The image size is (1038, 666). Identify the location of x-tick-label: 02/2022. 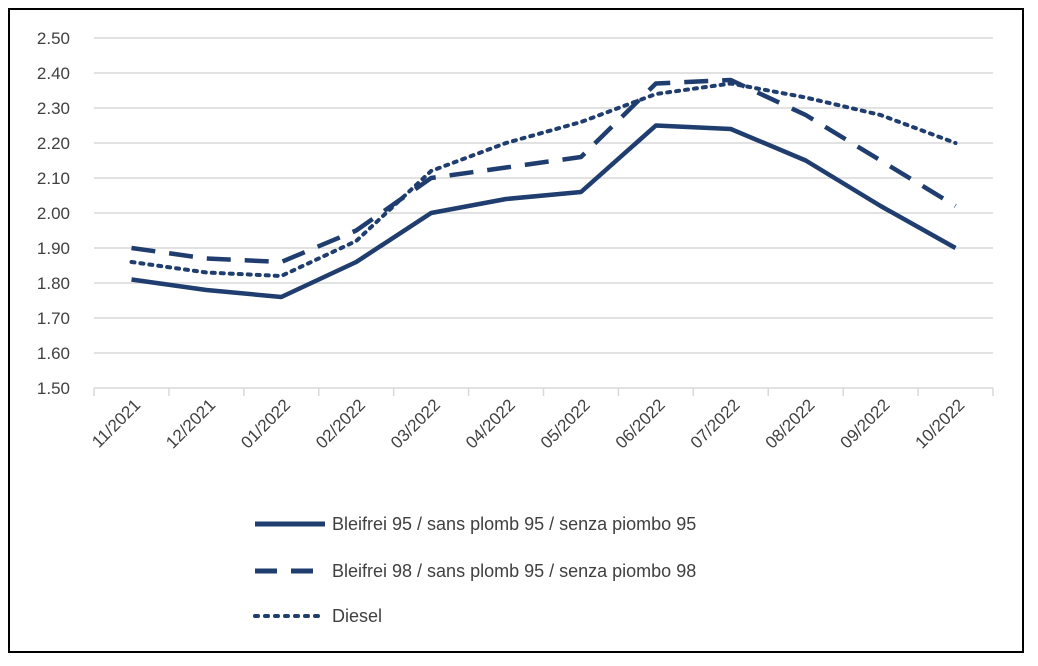
(340, 423).